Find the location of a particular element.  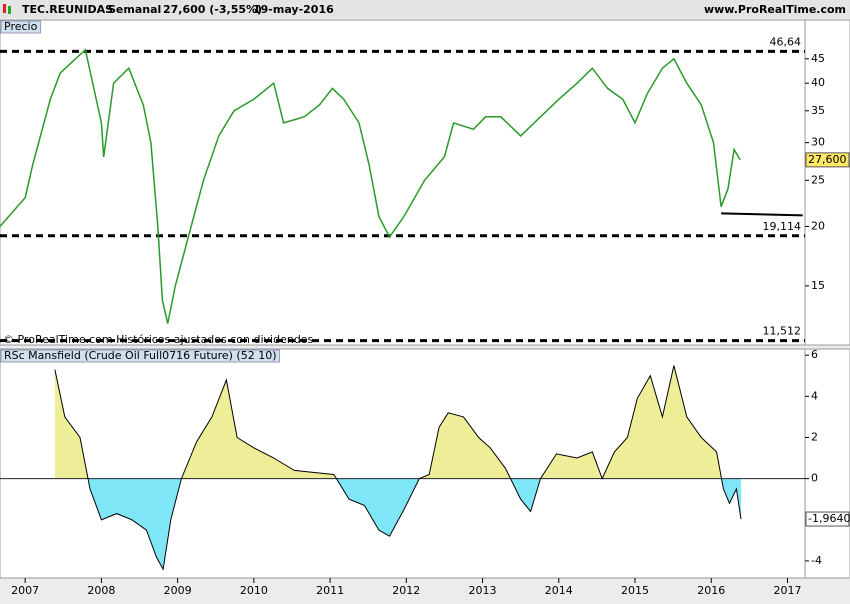

y-tick-label: 2 is located at coordinates (814, 436).